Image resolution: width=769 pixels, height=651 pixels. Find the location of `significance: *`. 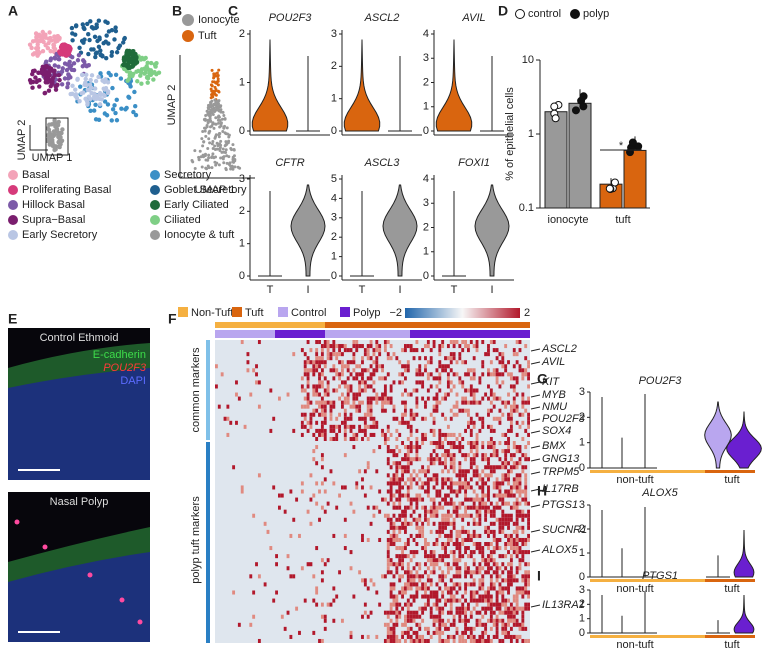

significance: * is located at coordinates (621, 146).